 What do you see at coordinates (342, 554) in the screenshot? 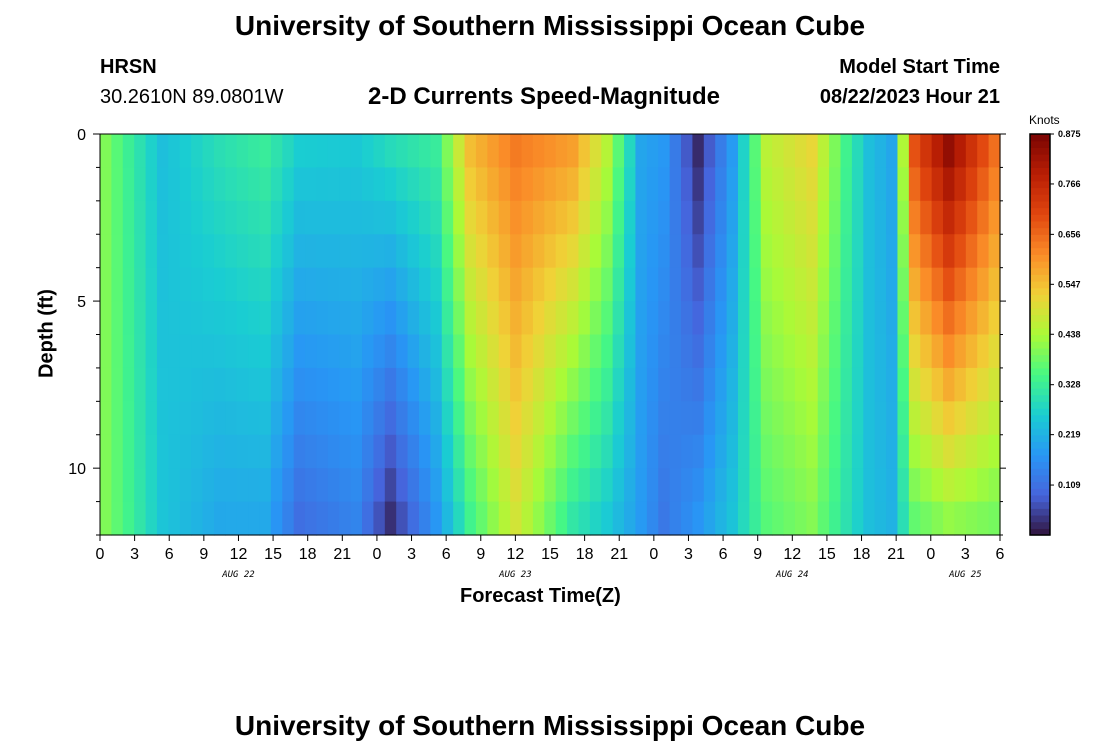
I see `x-tick-label: 21` at bounding box center [342, 554].